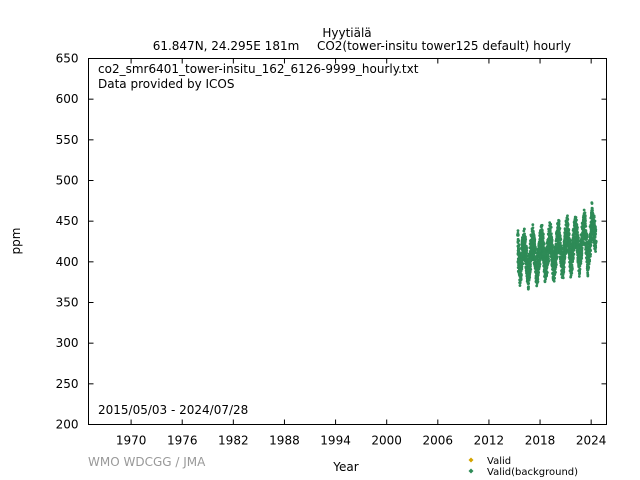 The width and height of the screenshot is (640, 480). What do you see at coordinates (182, 441) in the screenshot?
I see `x-tick-label: 1976` at bounding box center [182, 441].